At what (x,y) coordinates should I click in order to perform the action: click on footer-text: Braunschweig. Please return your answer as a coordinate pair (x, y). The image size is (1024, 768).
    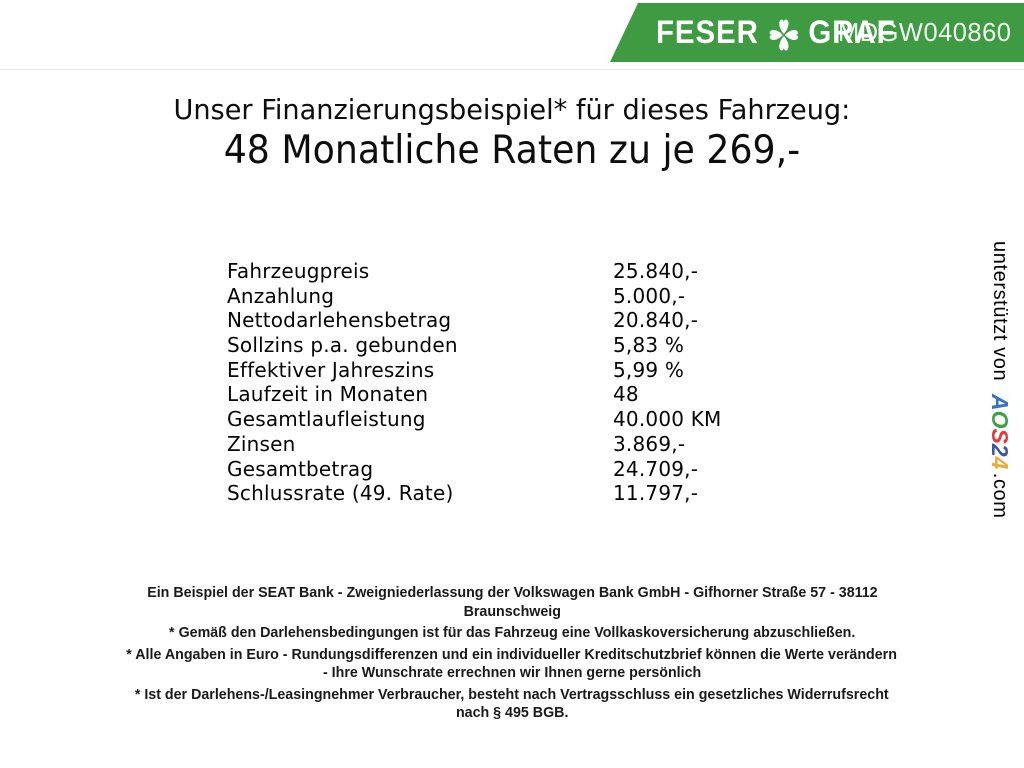
    Looking at the image, I should click on (512, 611).